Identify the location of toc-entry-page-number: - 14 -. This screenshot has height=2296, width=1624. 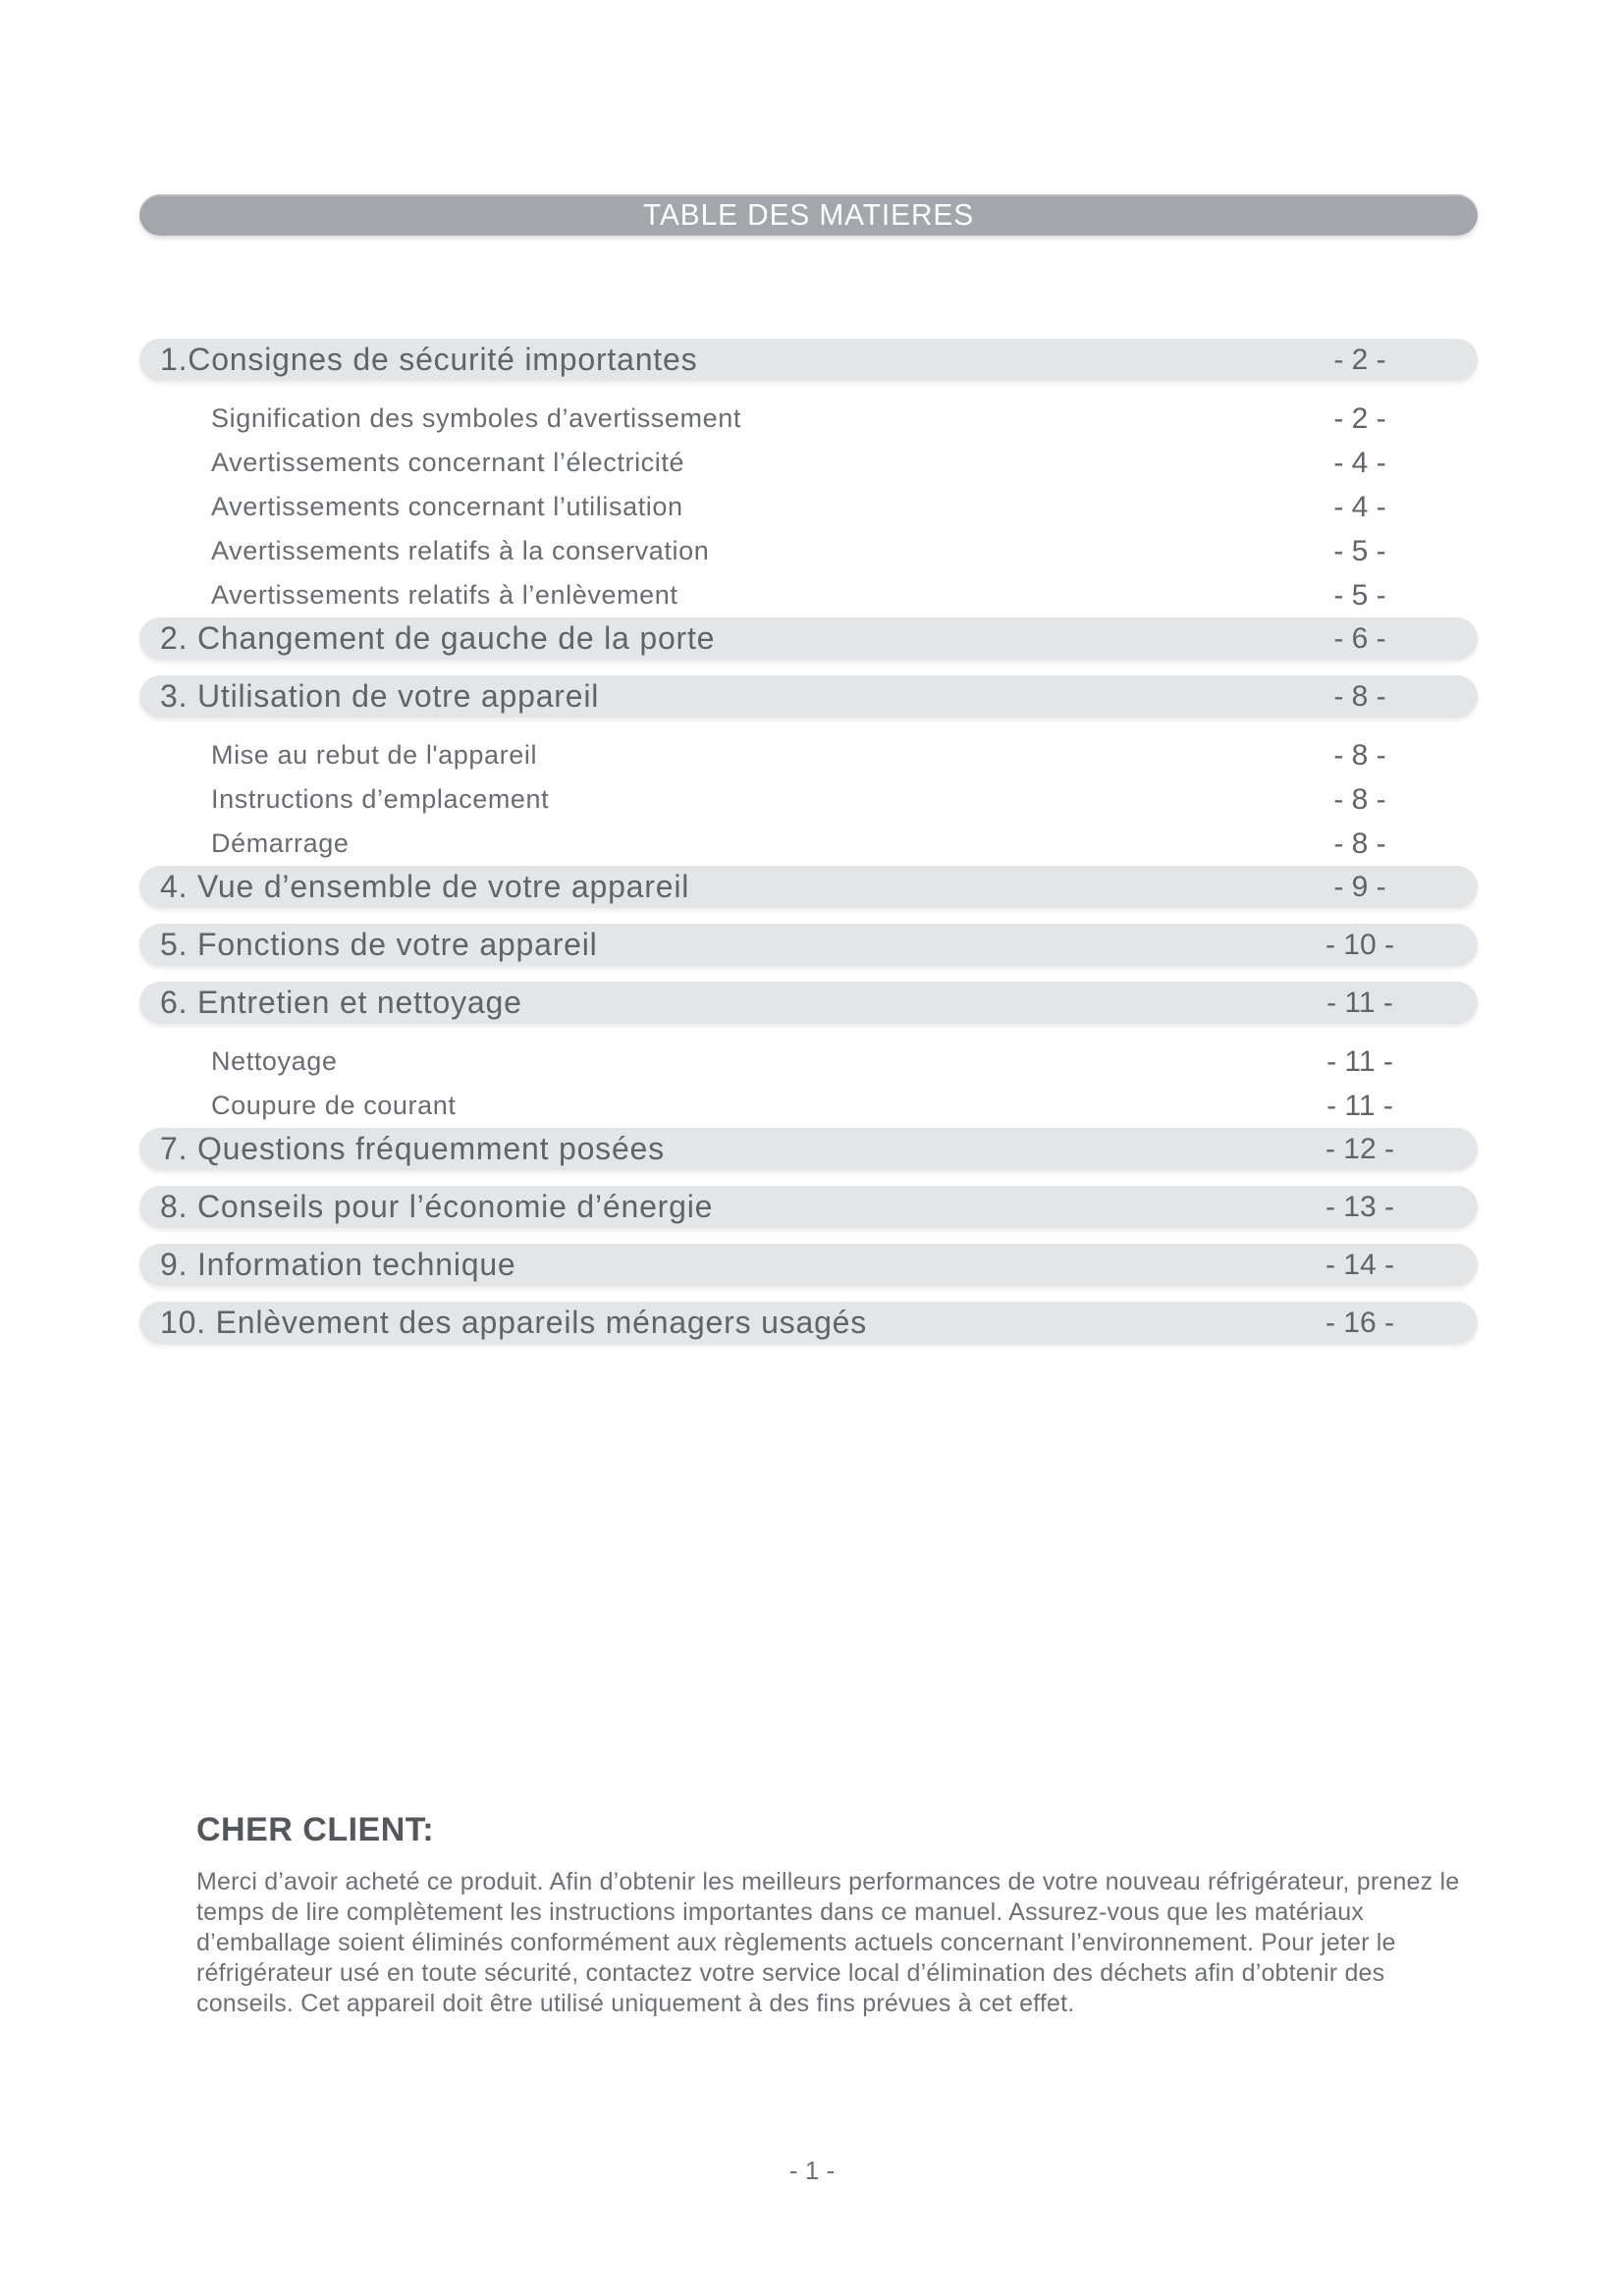
(1360, 1265).